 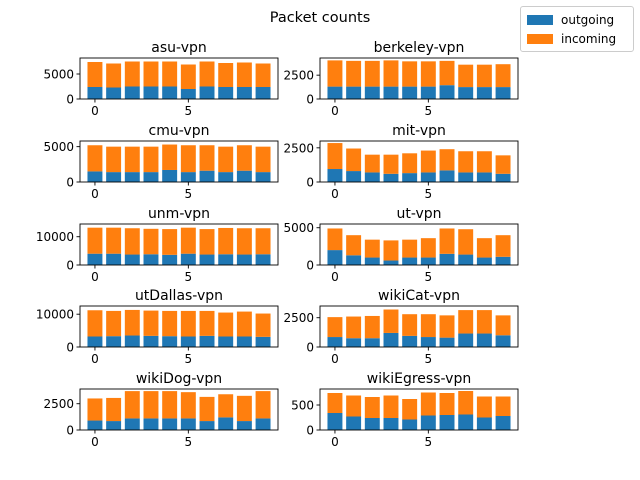 What do you see at coordinates (179, 296) in the screenshot?
I see `subplot-title: utDallas-vpn` at bounding box center [179, 296].